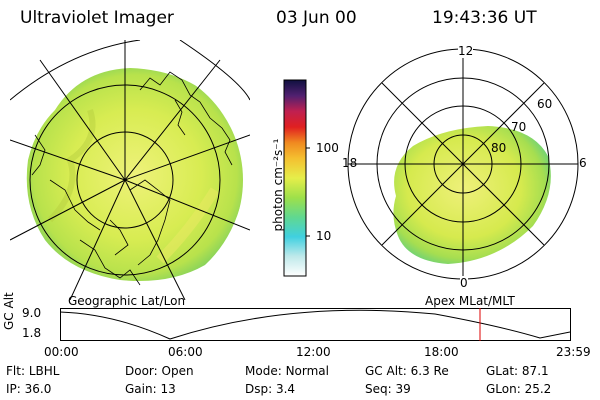 The height and width of the screenshot is (400, 600). I want to click on mlt-label-12: 12, so click(466, 51).